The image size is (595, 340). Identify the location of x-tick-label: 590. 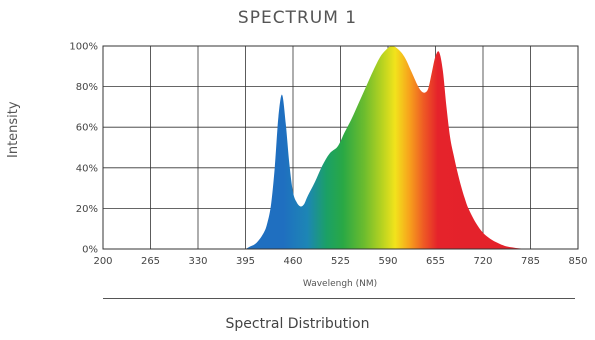
(387, 261).